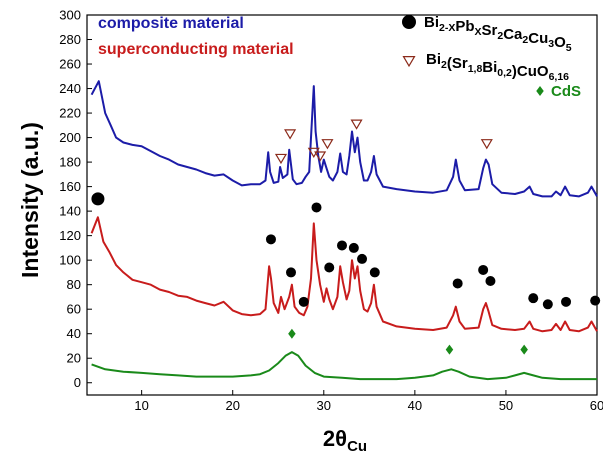 Image resolution: width=603 pixels, height=457 pixels. What do you see at coordinates (70, 137) in the screenshot?
I see `y-tick-label: 200` at bounding box center [70, 137].